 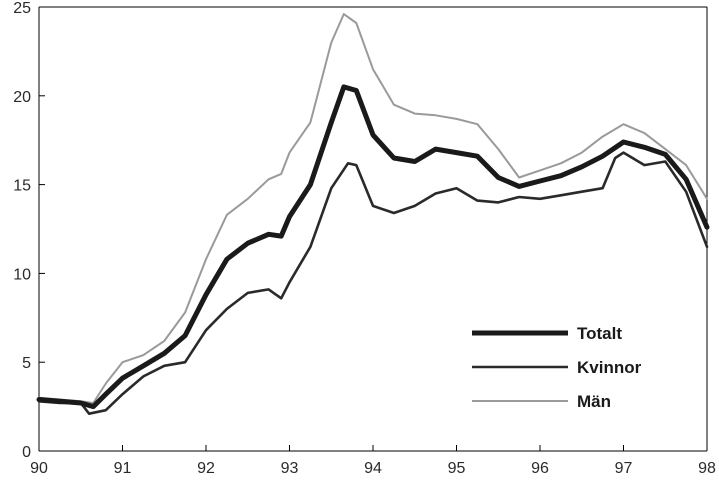 I want to click on x-tick-label: 93, so click(x=290, y=468).